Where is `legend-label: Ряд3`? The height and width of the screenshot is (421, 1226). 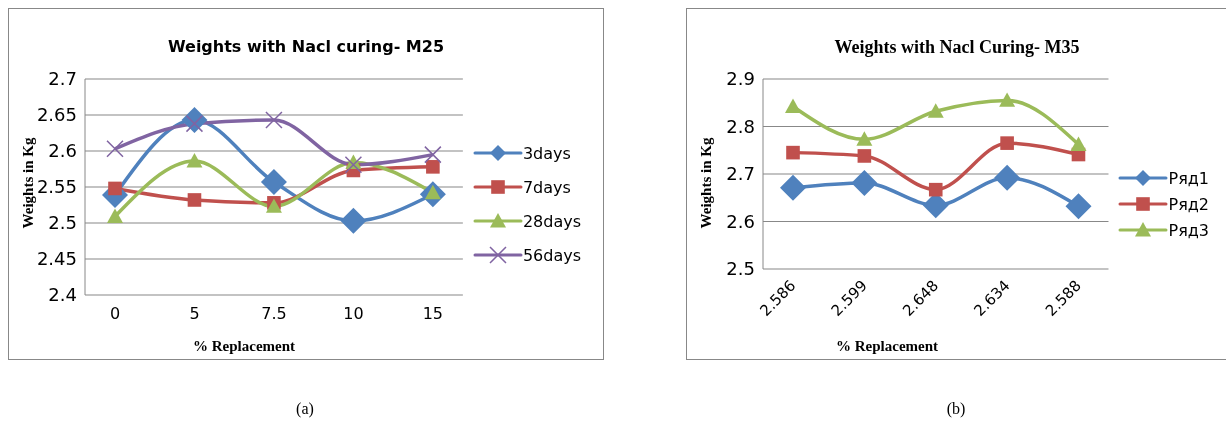 legend-label: Ряд3 is located at coordinates (1188, 230).